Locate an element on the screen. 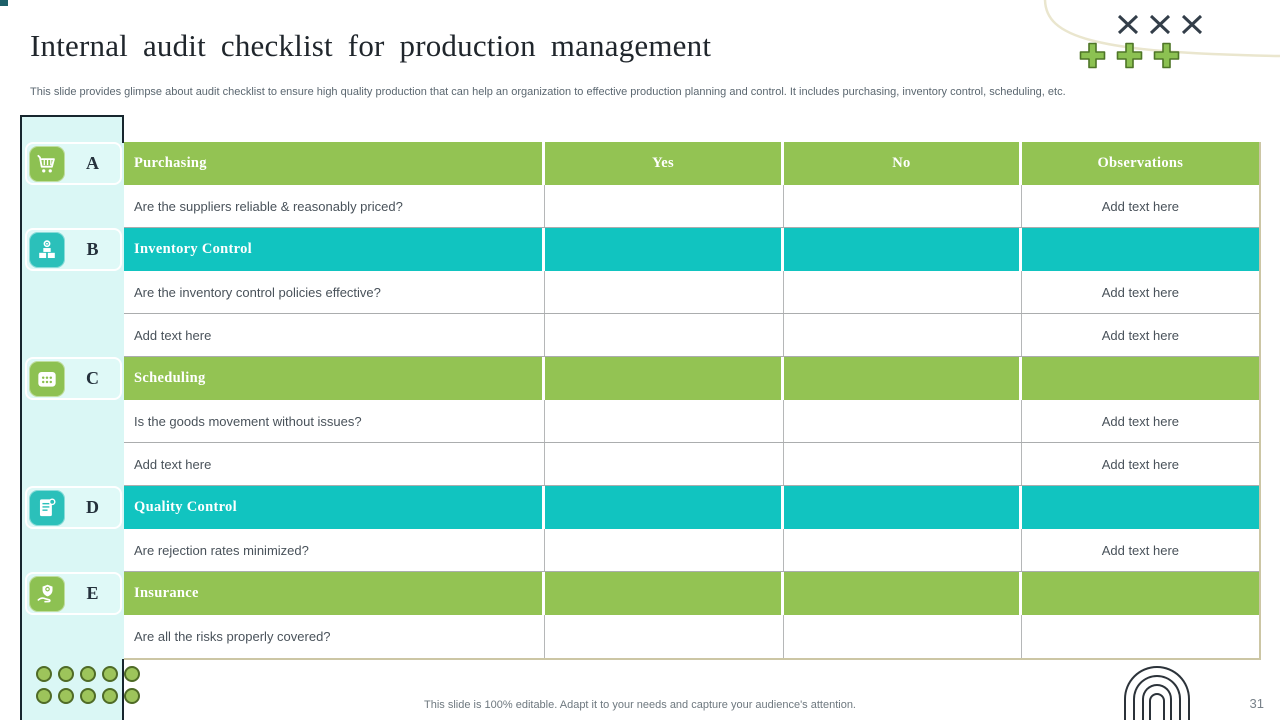  question-cell: Is the goods movement without issues? is located at coordinates (335, 421).